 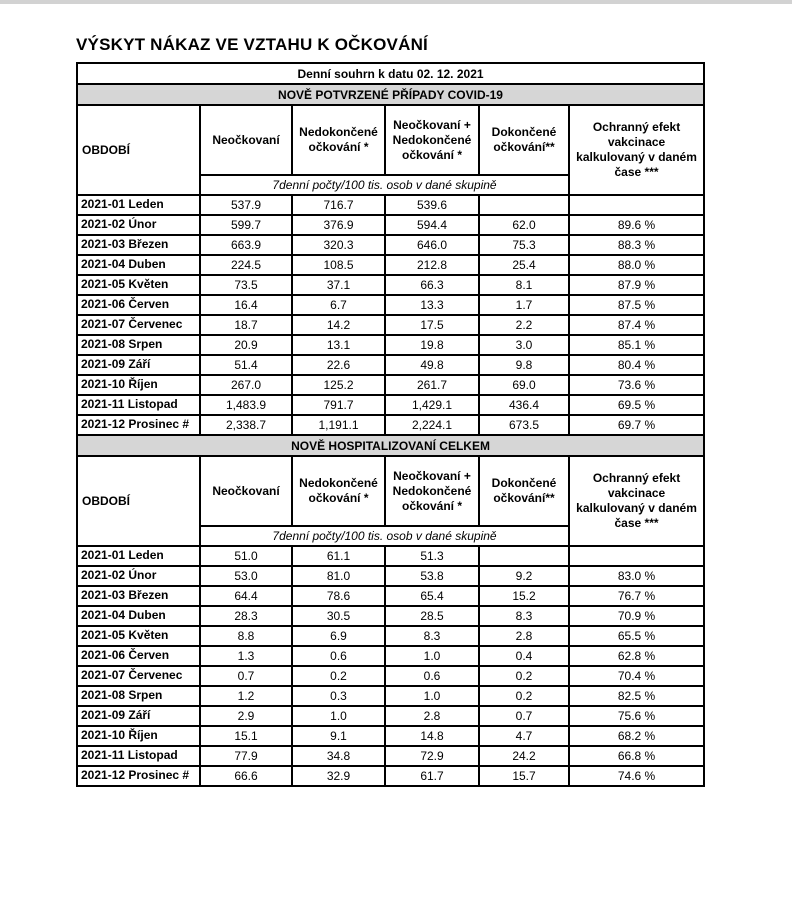 What do you see at coordinates (432, 776) in the screenshot?
I see `value-cell: 61.7` at bounding box center [432, 776].